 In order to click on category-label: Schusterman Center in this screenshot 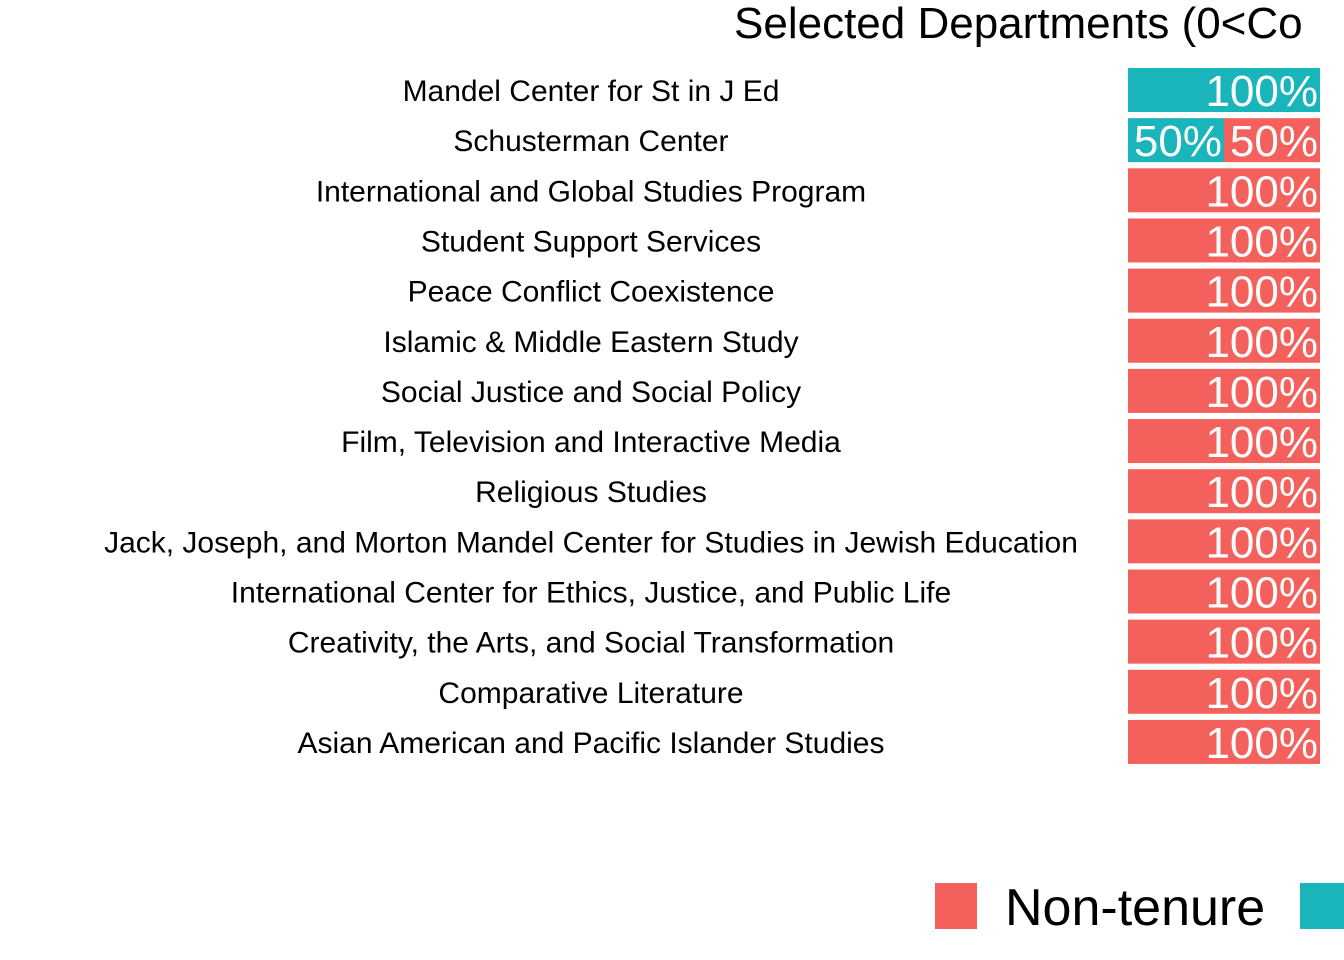, I will do `click(590, 141)`.